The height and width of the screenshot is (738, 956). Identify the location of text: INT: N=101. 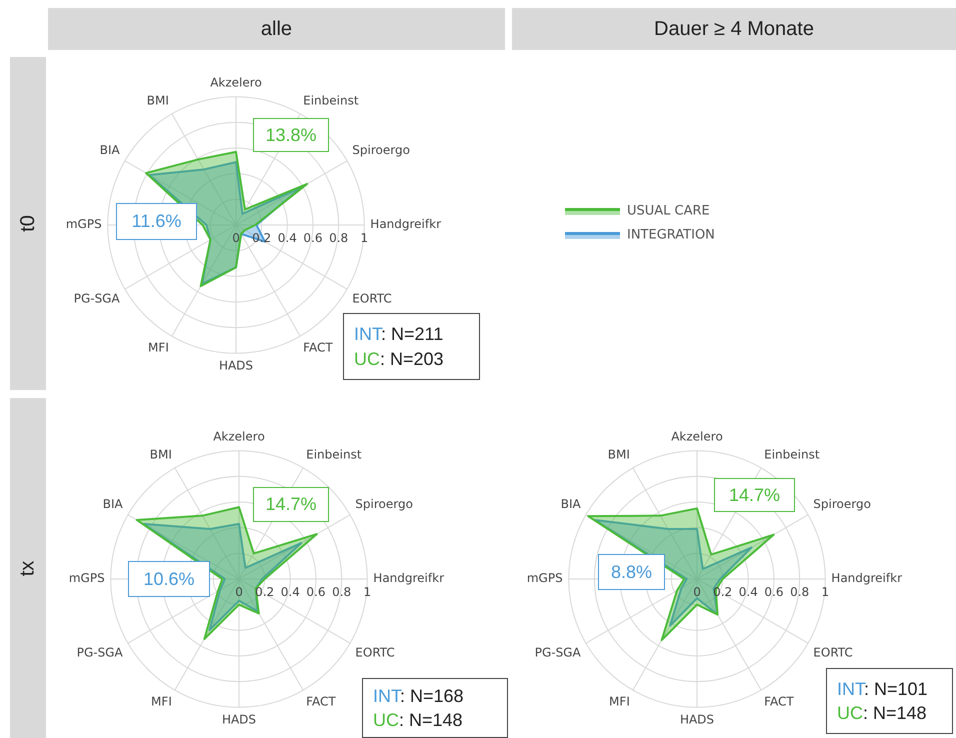
(882, 688).